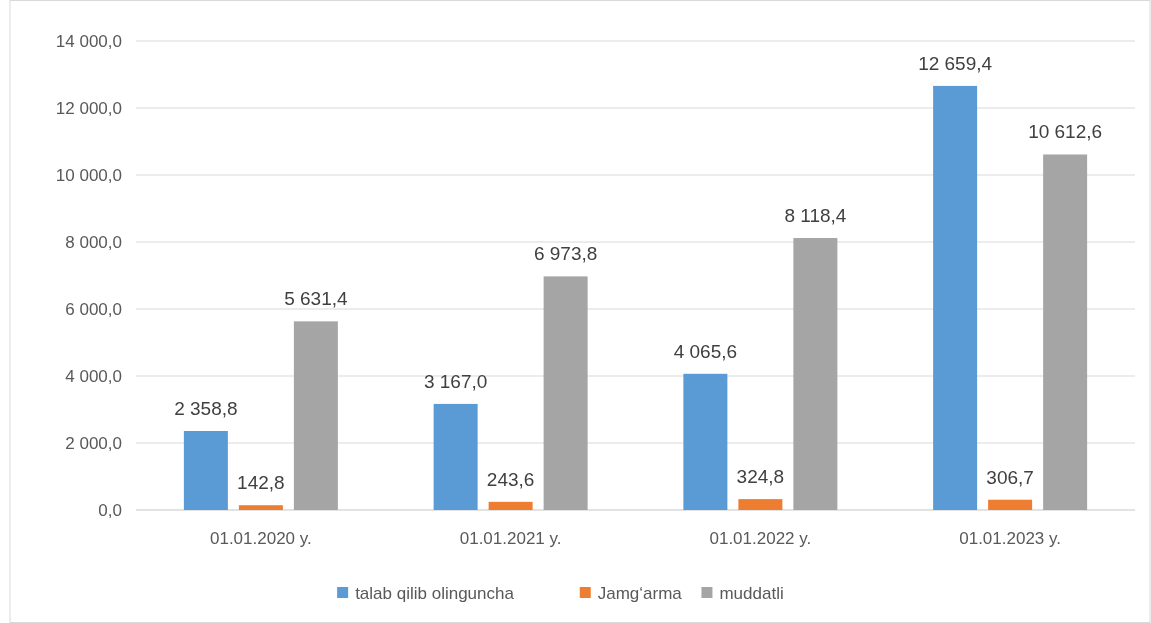 This screenshot has height=623, width=1151. Describe the element at coordinates (705, 351) in the screenshot. I see `data-label: 4 065,6` at that location.